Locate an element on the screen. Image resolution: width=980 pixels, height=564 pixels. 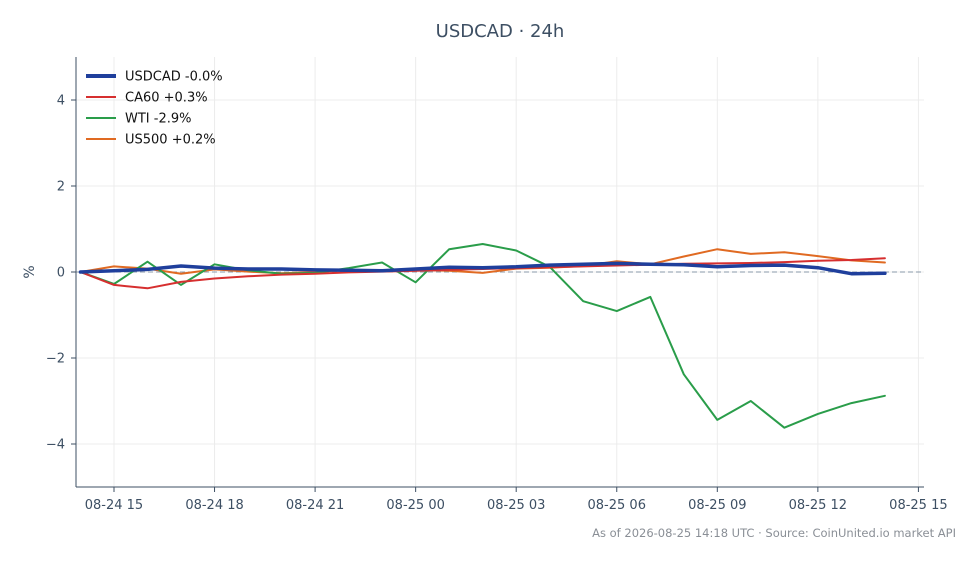
y-axis-label: % is located at coordinates (30, 271).